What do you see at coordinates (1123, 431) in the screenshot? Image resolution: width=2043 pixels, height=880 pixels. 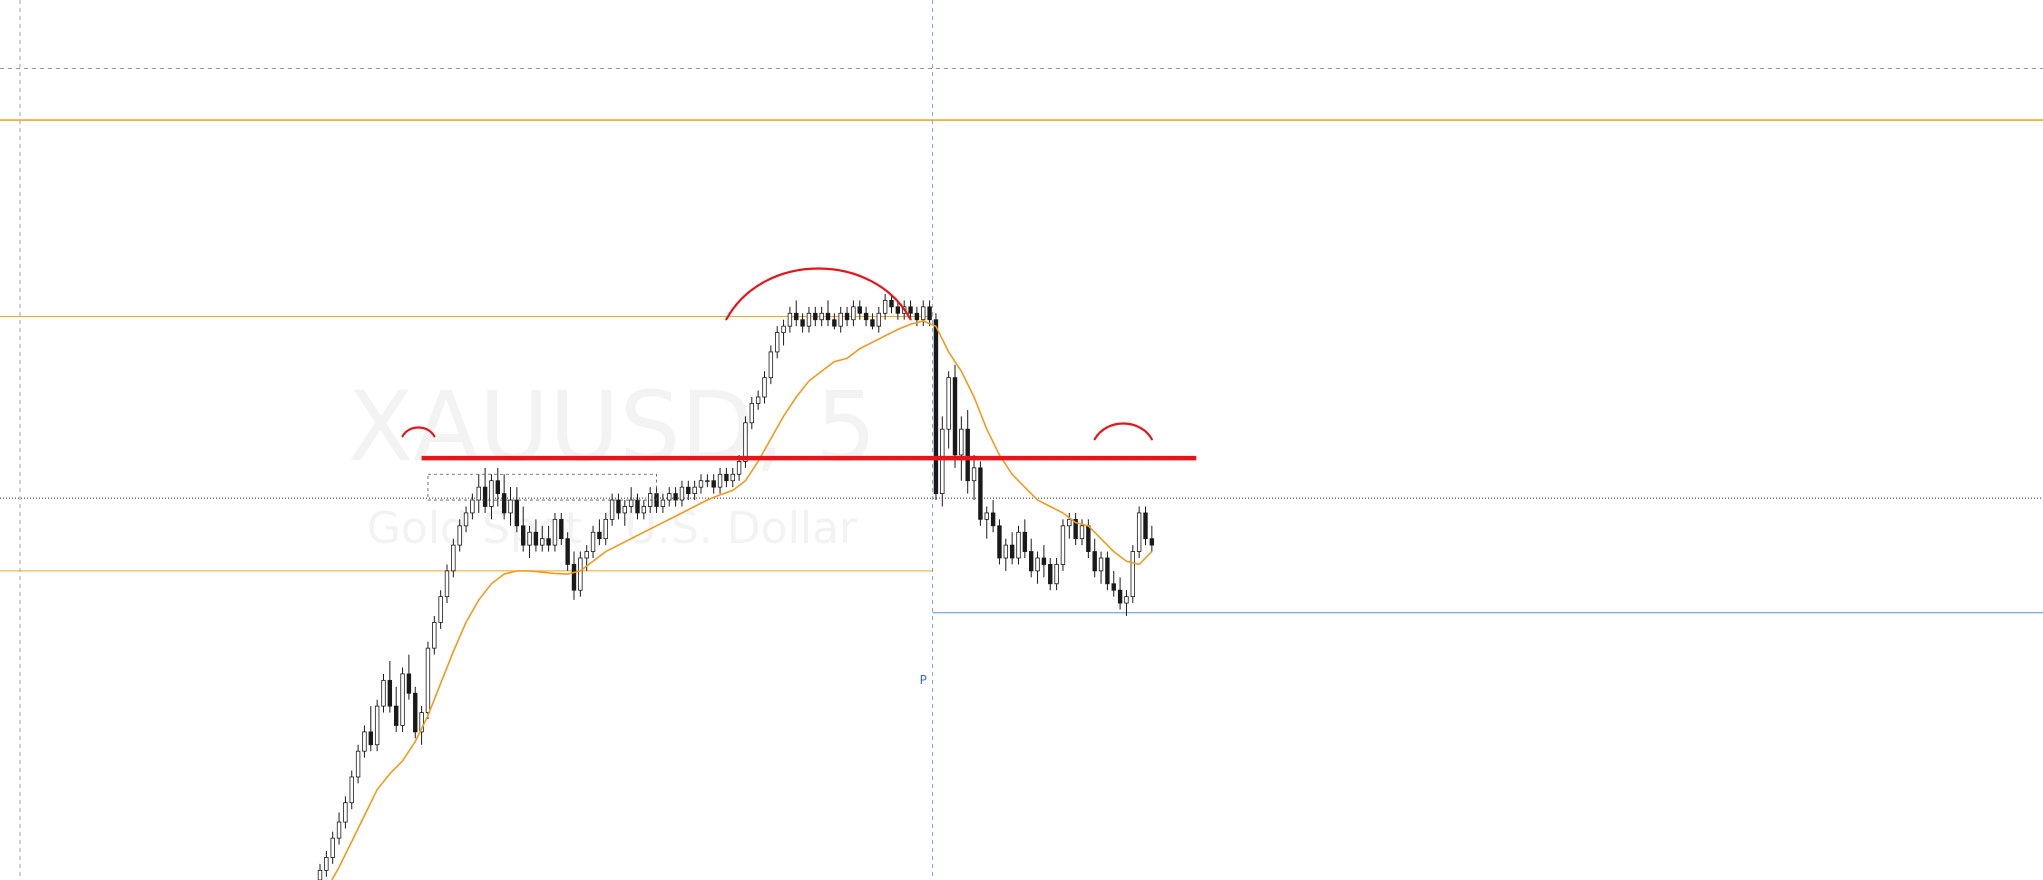 I see `right-shoulder-arc` at bounding box center [1123, 431].